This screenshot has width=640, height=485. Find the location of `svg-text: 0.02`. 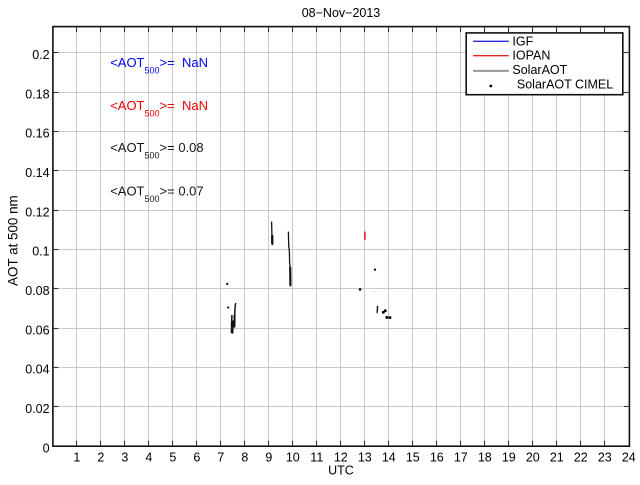

svg-text: 0.02 is located at coordinates (37, 409).